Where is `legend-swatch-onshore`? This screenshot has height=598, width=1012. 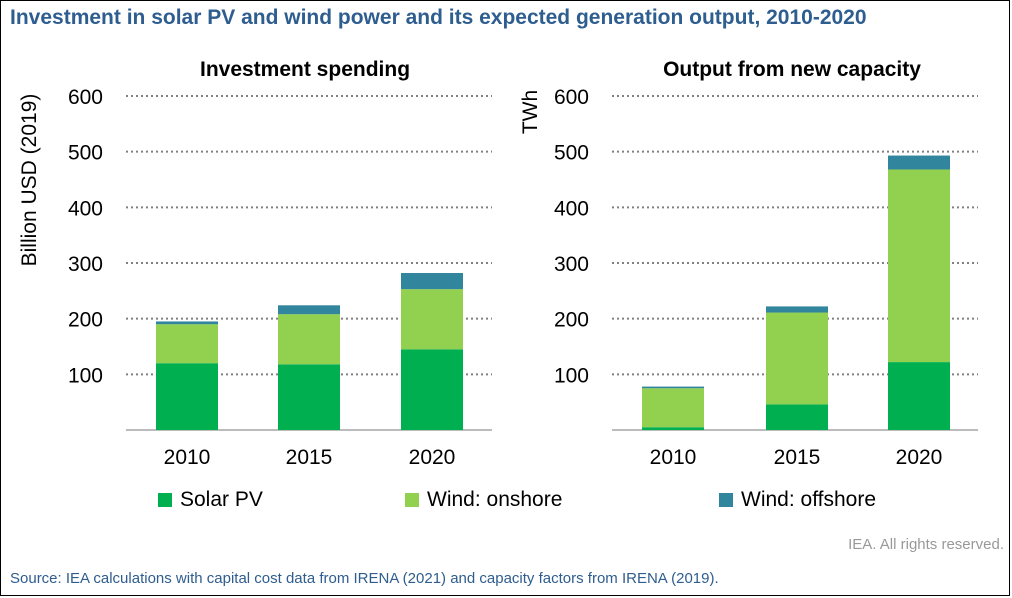 legend-swatch-onshore is located at coordinates (412, 500).